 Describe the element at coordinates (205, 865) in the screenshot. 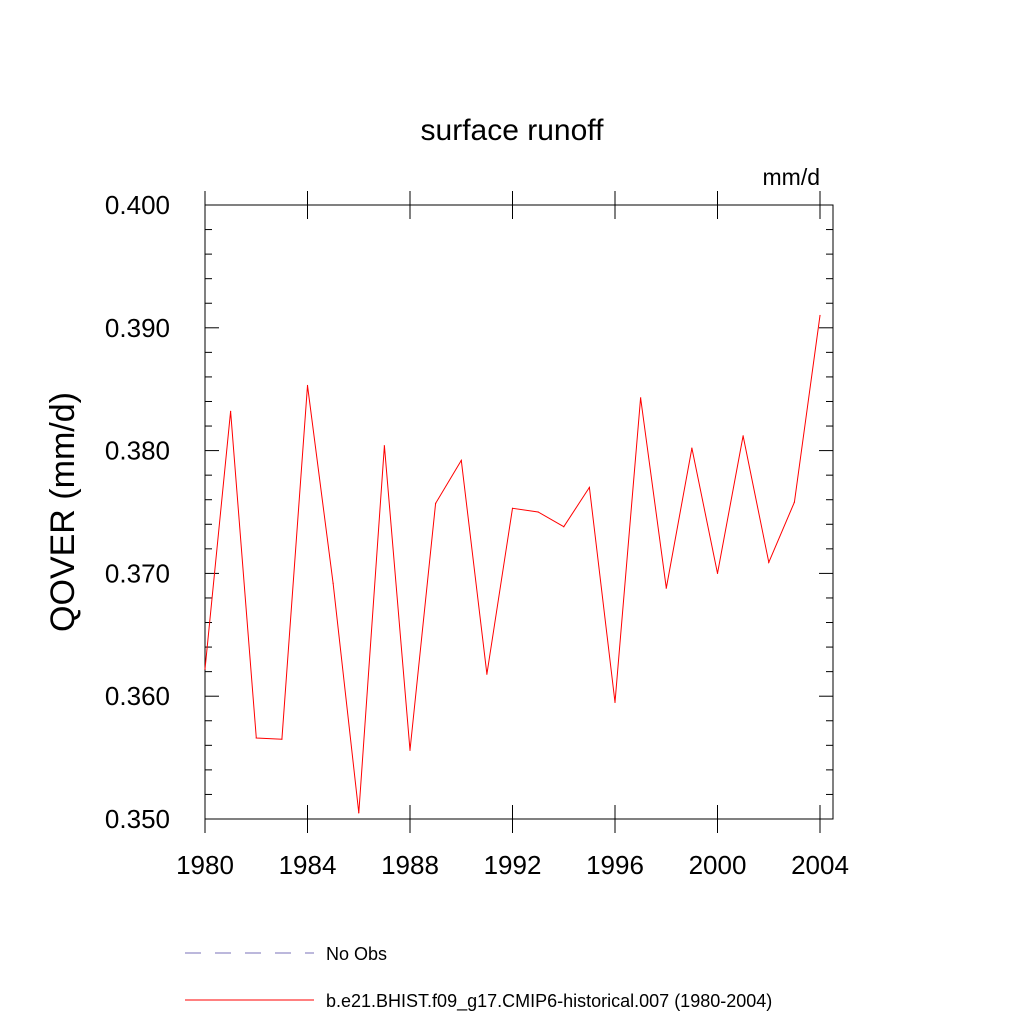

I see `x-tick-label: 1980` at that location.